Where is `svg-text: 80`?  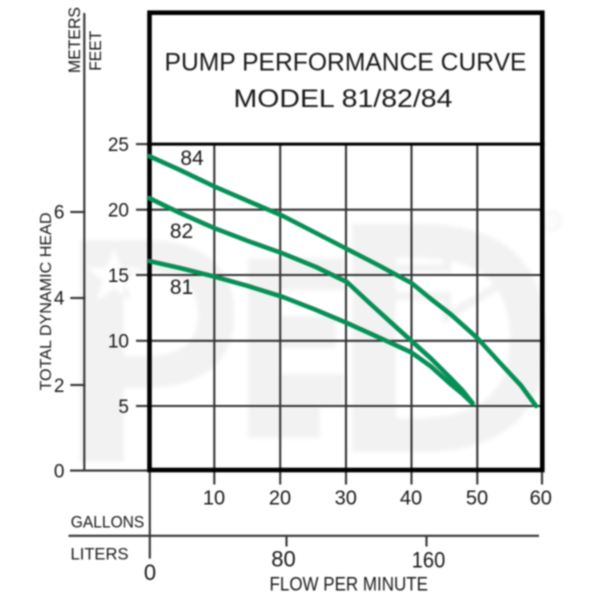 svg-text: 80 is located at coordinates (283, 559).